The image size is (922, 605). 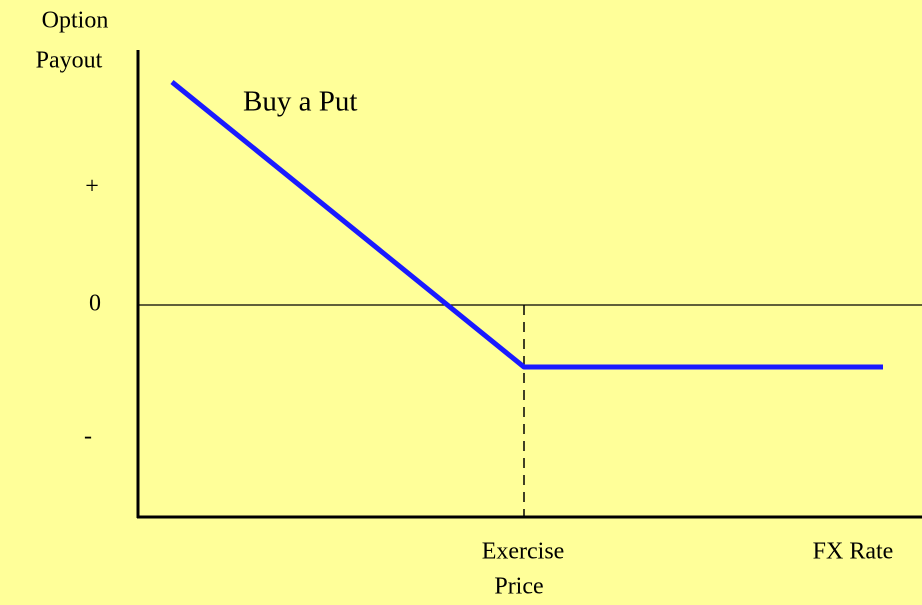 What do you see at coordinates (95, 304) in the screenshot?
I see `y-mark: 0` at bounding box center [95, 304].